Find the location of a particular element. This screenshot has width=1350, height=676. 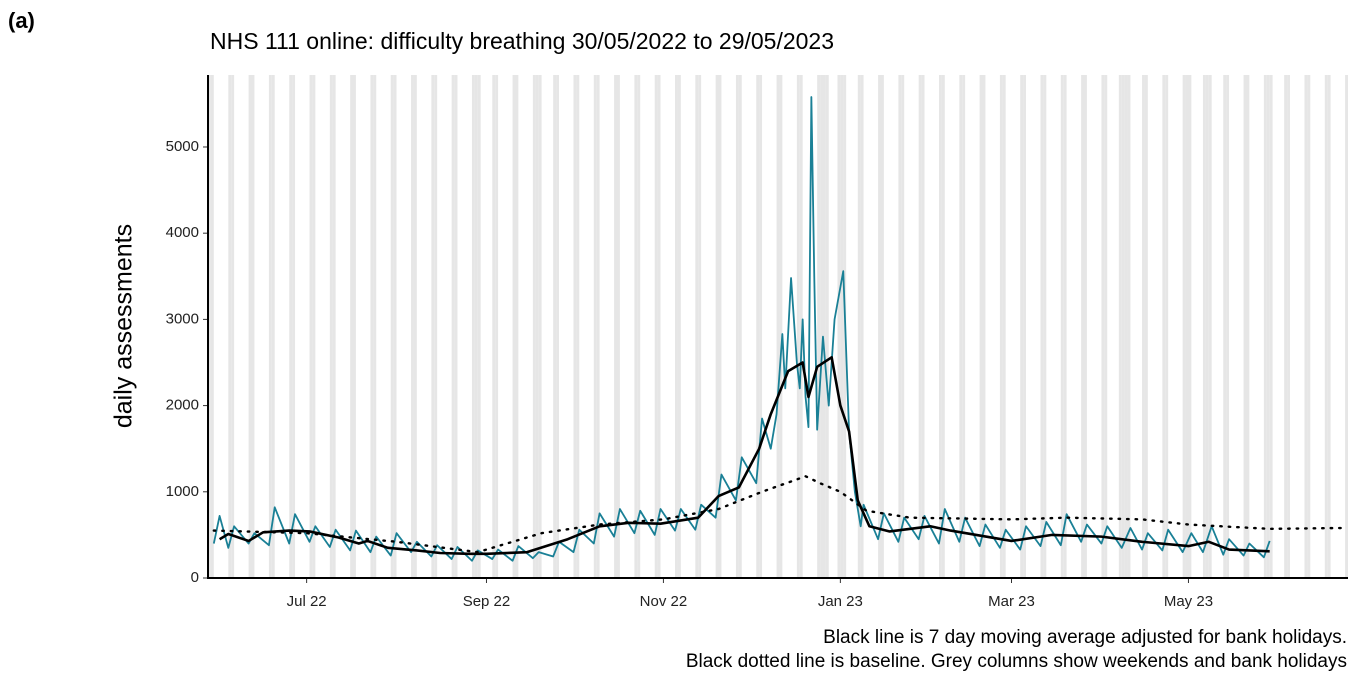

y-tick-label: 1000 is located at coordinates (182, 491).